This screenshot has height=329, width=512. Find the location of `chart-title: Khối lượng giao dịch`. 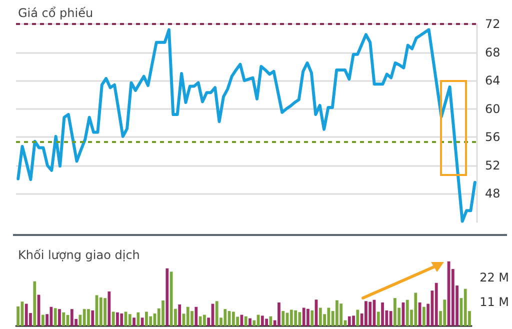

chart-title: Khối lượng giao dịch is located at coordinates (79, 255).